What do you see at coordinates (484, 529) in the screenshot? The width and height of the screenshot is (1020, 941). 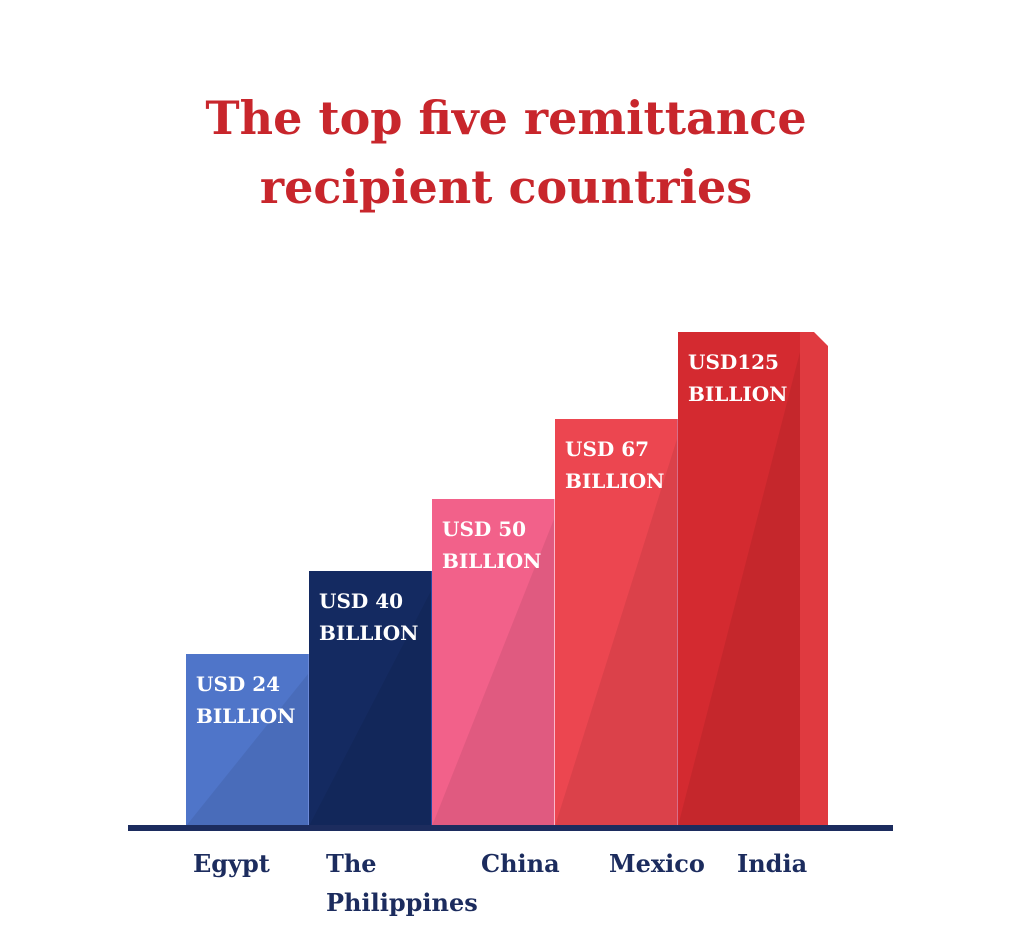 I see `bar-value-label: USD 50` at bounding box center [484, 529].